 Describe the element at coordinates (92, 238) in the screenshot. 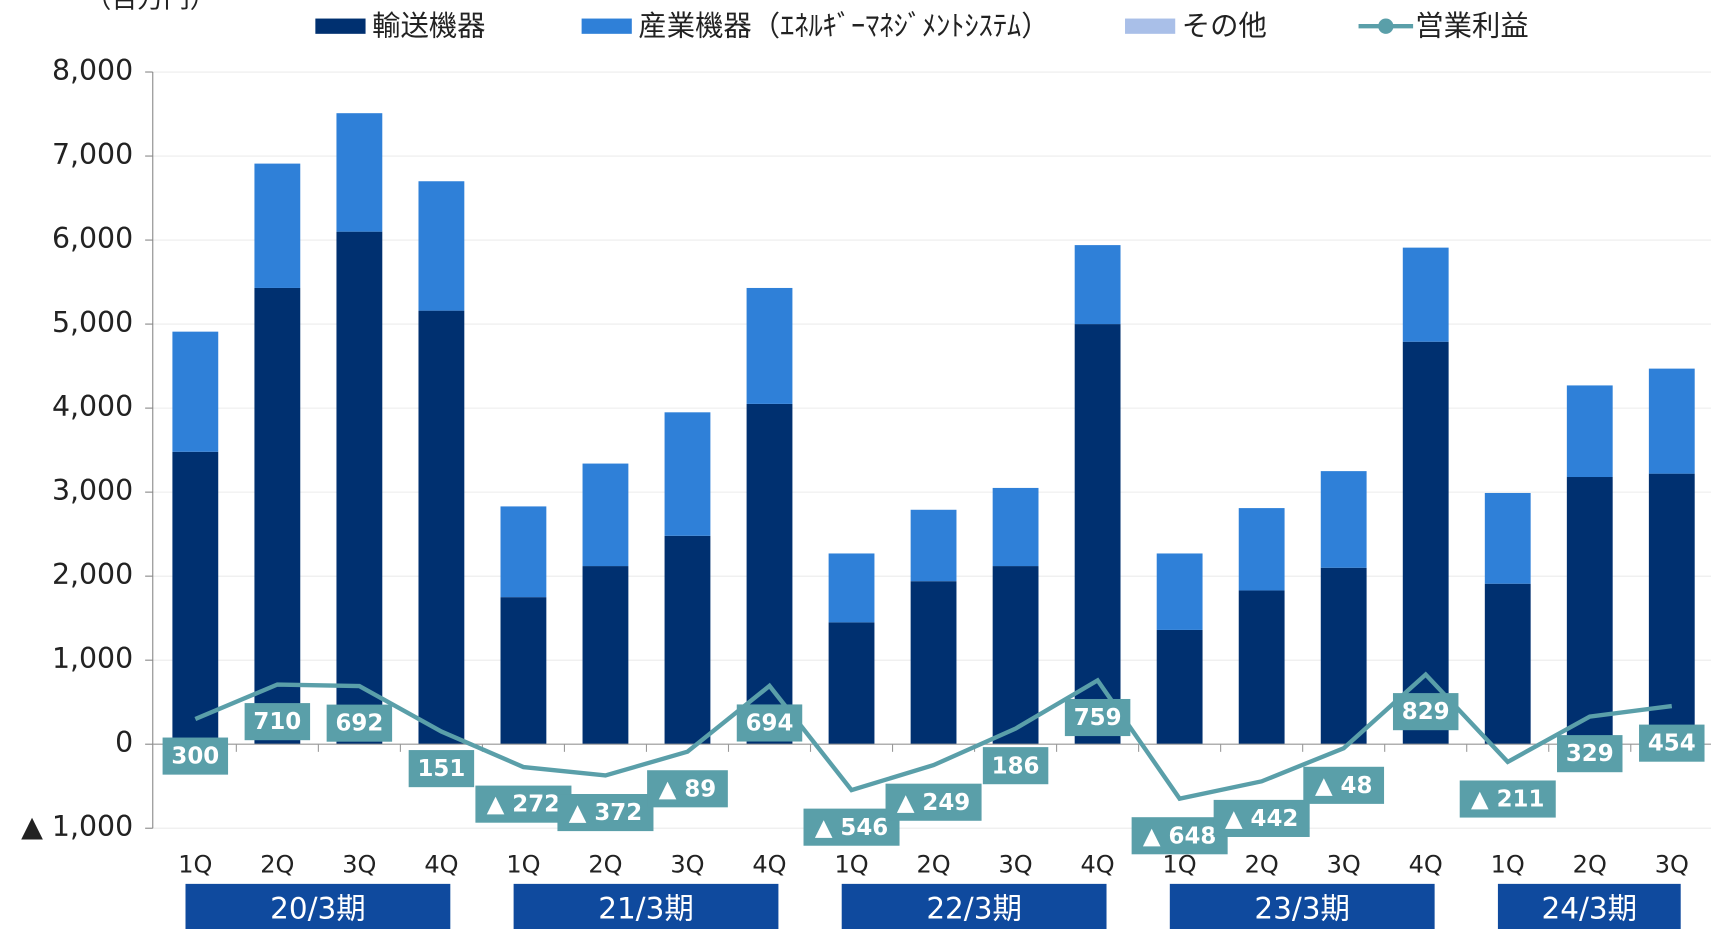

I see `y-tick-label: 6,000` at that location.